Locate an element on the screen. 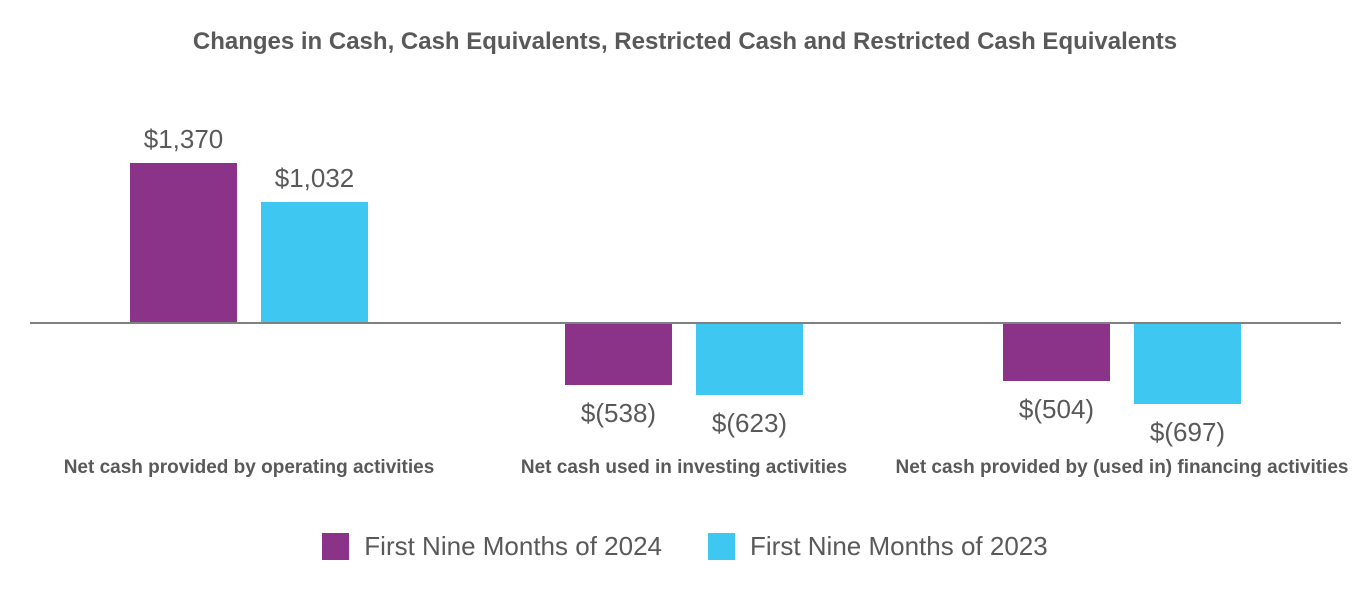  value-label-series2-cat1: $1,032 is located at coordinates (314, 178).